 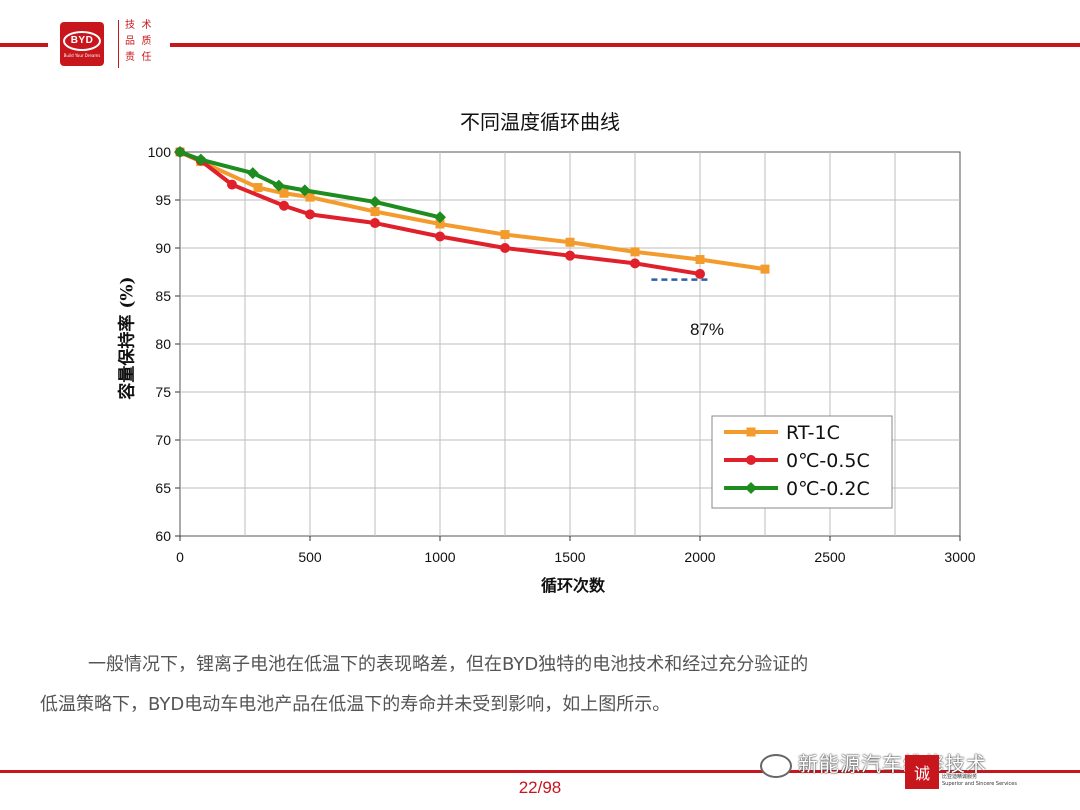 I want to click on footer-line, so click(x=540, y=771).